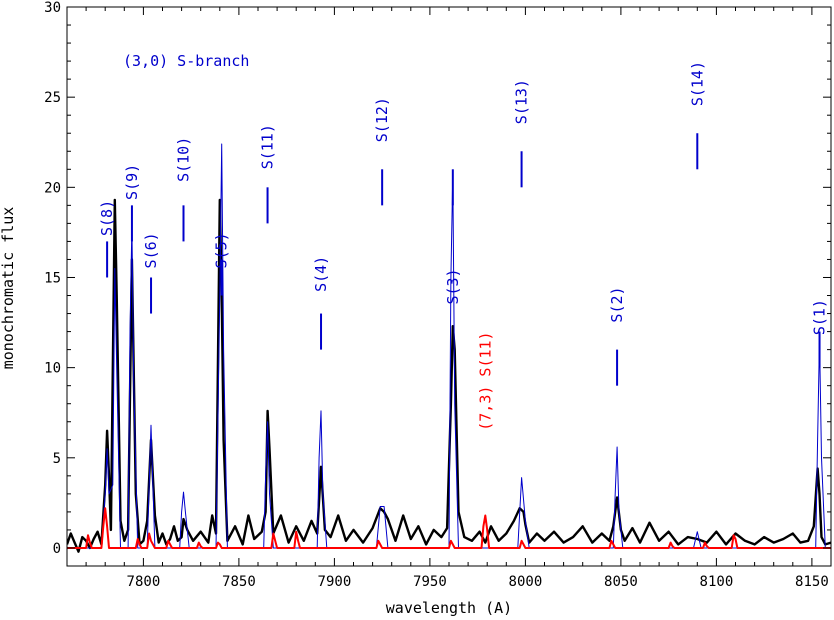 This screenshot has width=834, height=620. I want to click on x-tick-label: 7950, so click(430, 582).